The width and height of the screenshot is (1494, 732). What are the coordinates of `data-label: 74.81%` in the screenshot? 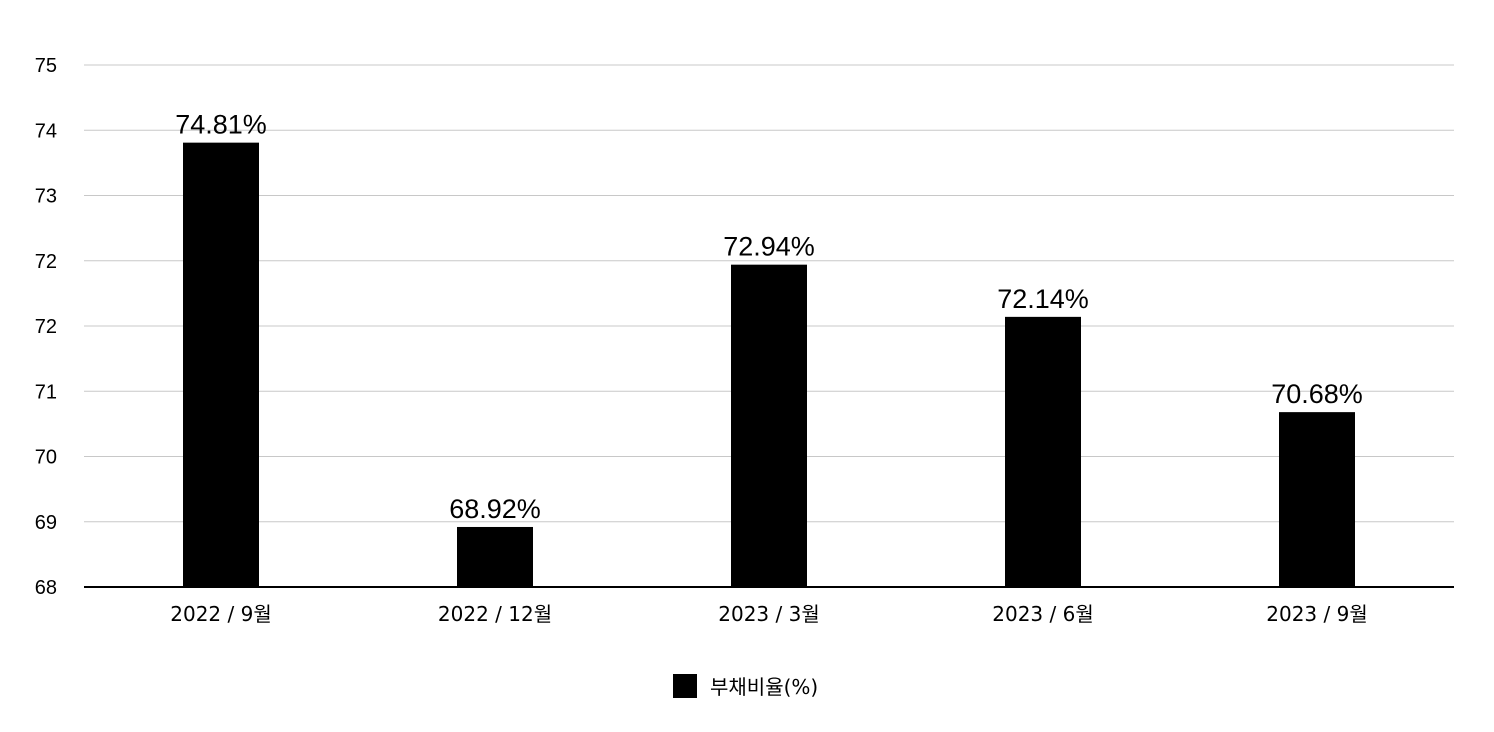 It's located at (221, 125).